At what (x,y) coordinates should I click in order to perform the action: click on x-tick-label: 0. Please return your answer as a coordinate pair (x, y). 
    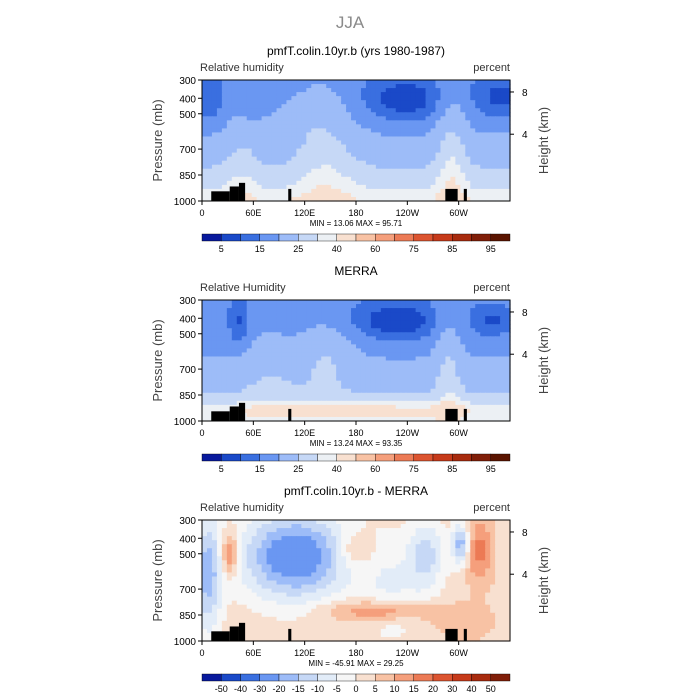
    Looking at the image, I should click on (201, 213).